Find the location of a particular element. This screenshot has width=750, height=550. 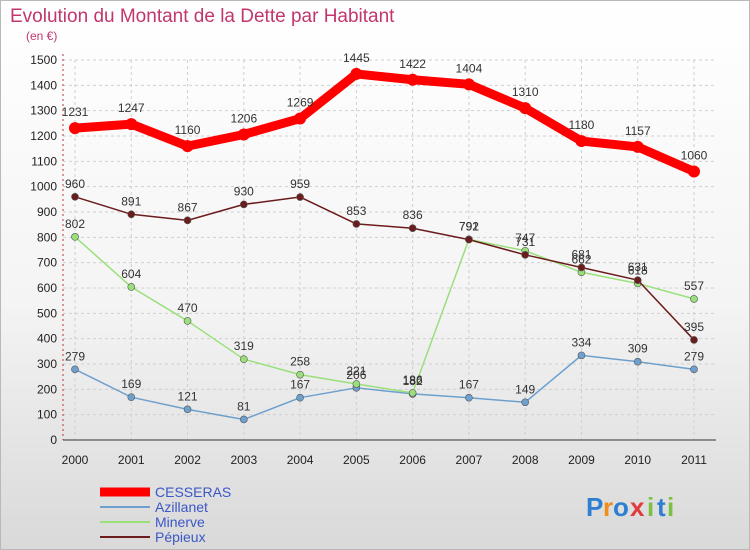

data-label: 747 is located at coordinates (525, 238).